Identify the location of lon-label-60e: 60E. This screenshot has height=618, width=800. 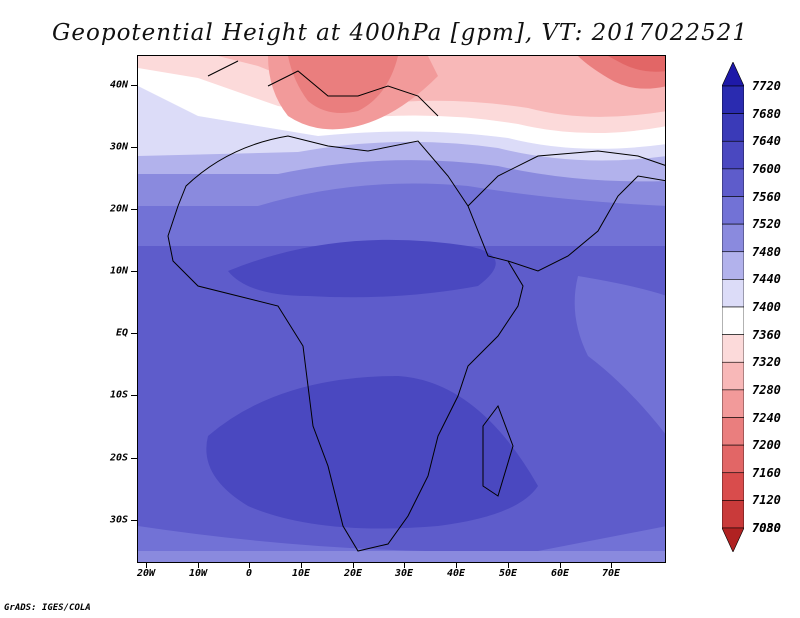
(560, 573).